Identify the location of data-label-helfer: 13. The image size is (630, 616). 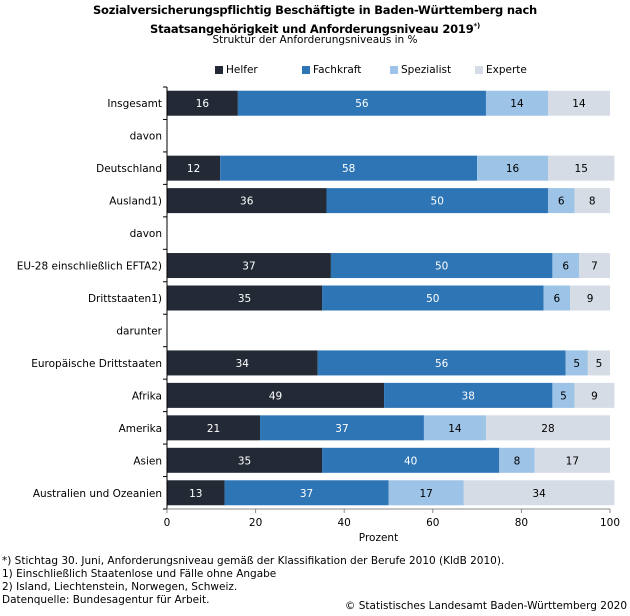
(195, 494).